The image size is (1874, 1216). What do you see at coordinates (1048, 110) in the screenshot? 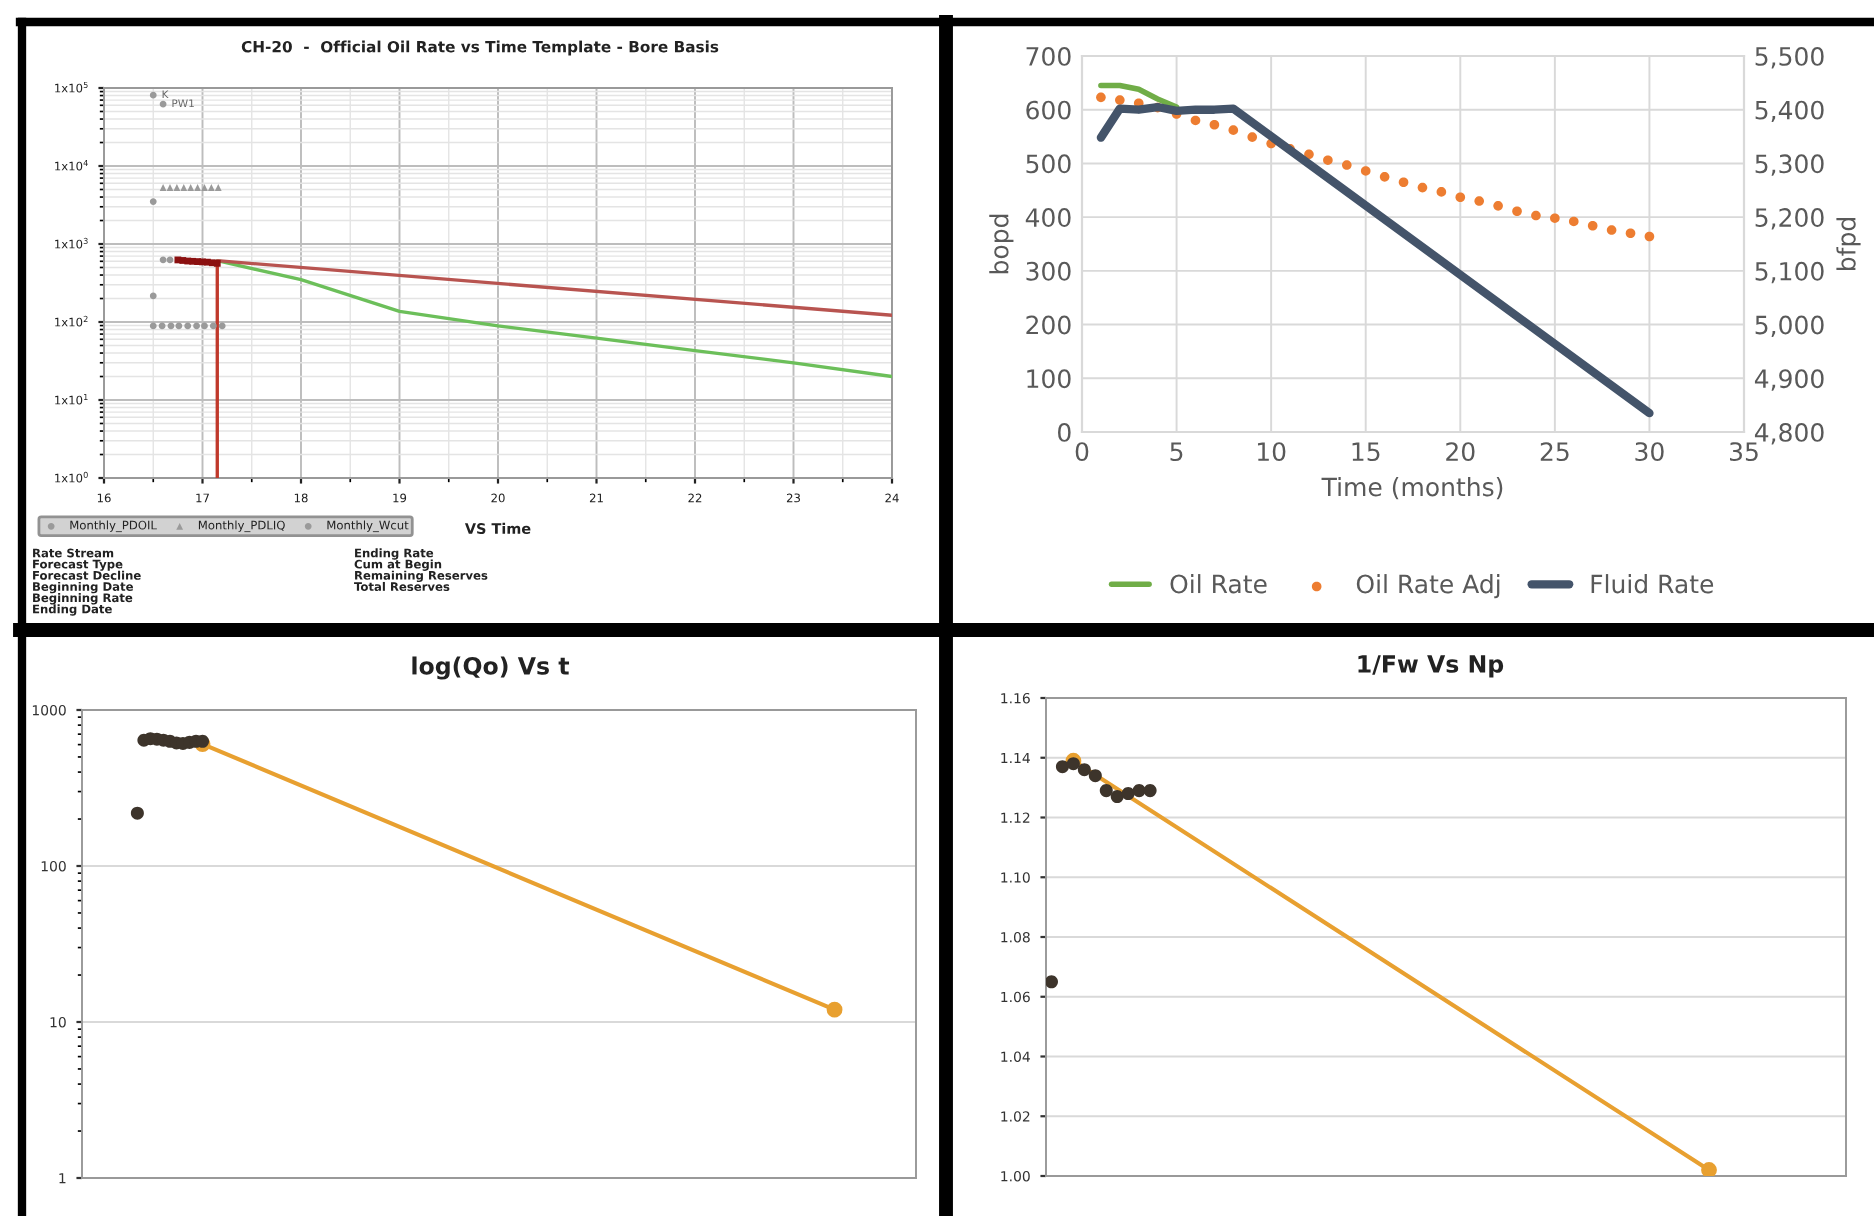
I see `y-tick-label: 600` at bounding box center [1048, 110].